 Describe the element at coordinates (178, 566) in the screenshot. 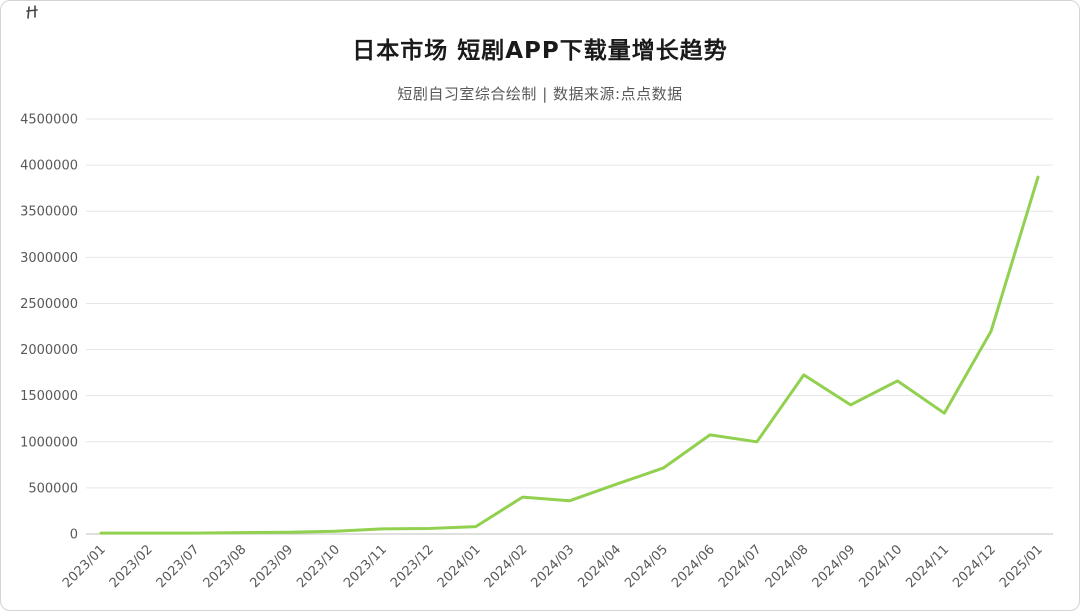

I see `x-tick-label: 2023/07` at that location.